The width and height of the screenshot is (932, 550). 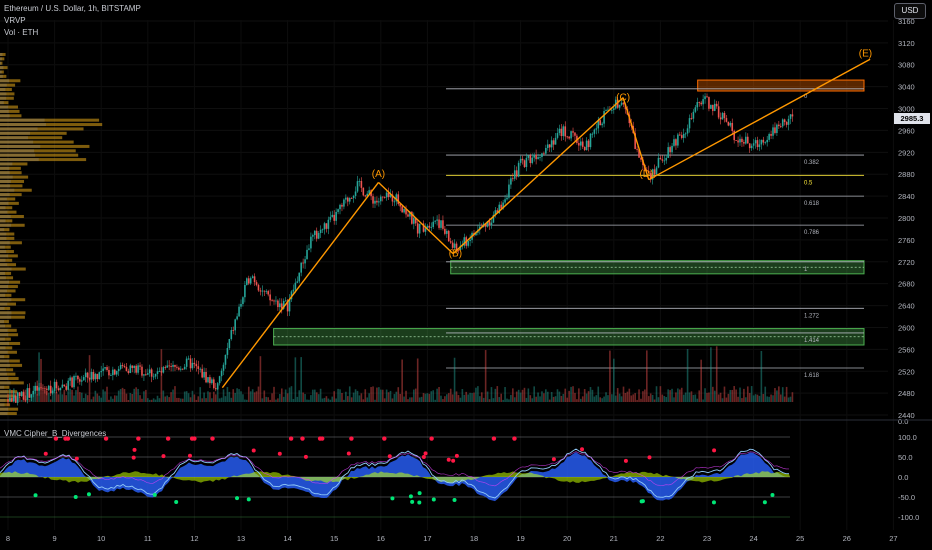 I want to click on currency-button: USD, so click(x=910, y=11).